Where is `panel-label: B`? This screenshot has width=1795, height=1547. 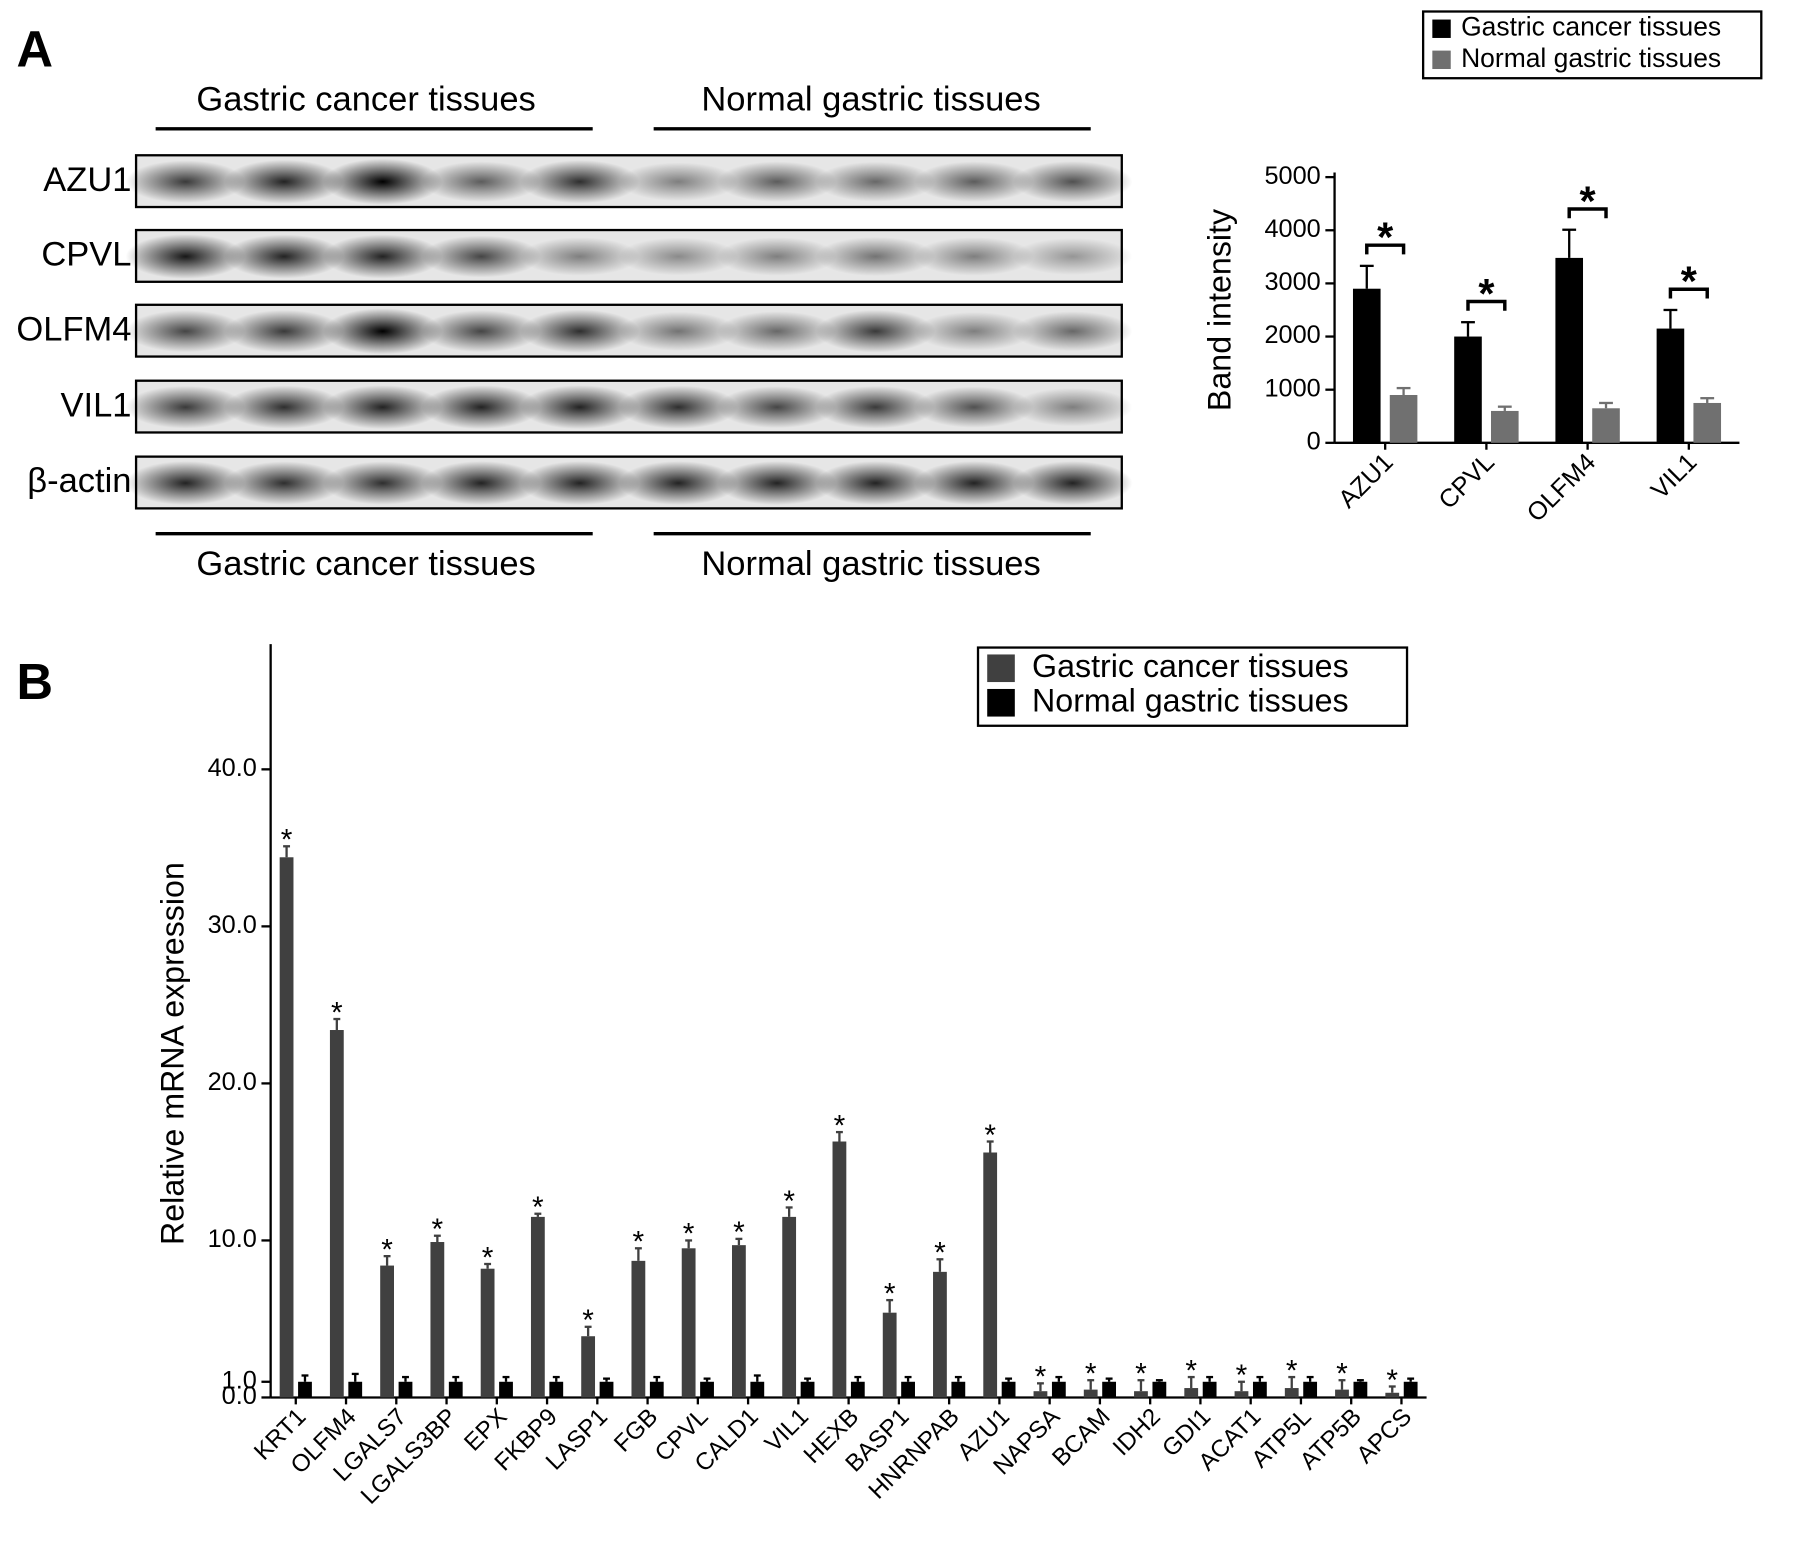
panel-label: B is located at coordinates (34, 681).